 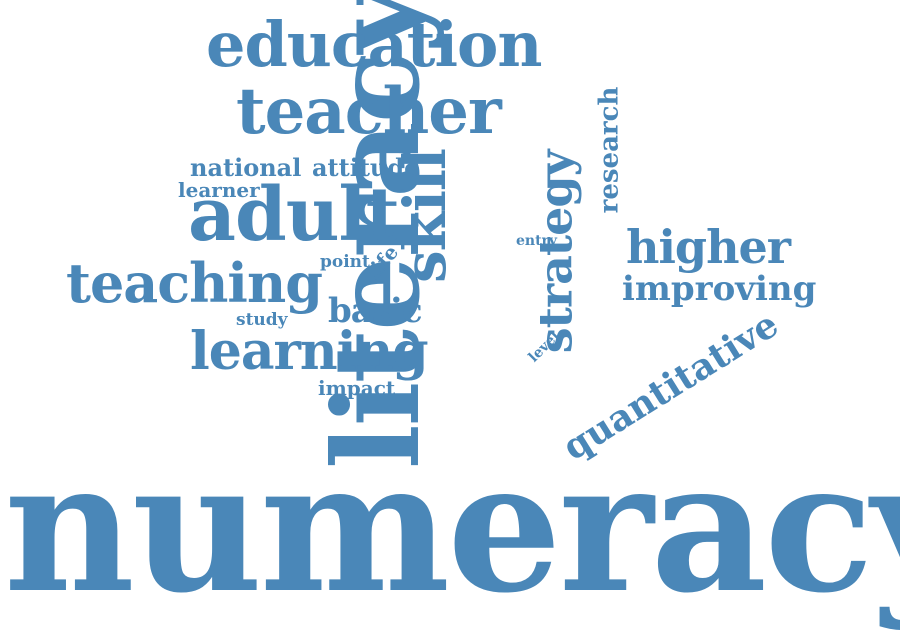 What do you see at coordinates (608, 150) in the screenshot?
I see `word-research: research` at bounding box center [608, 150].